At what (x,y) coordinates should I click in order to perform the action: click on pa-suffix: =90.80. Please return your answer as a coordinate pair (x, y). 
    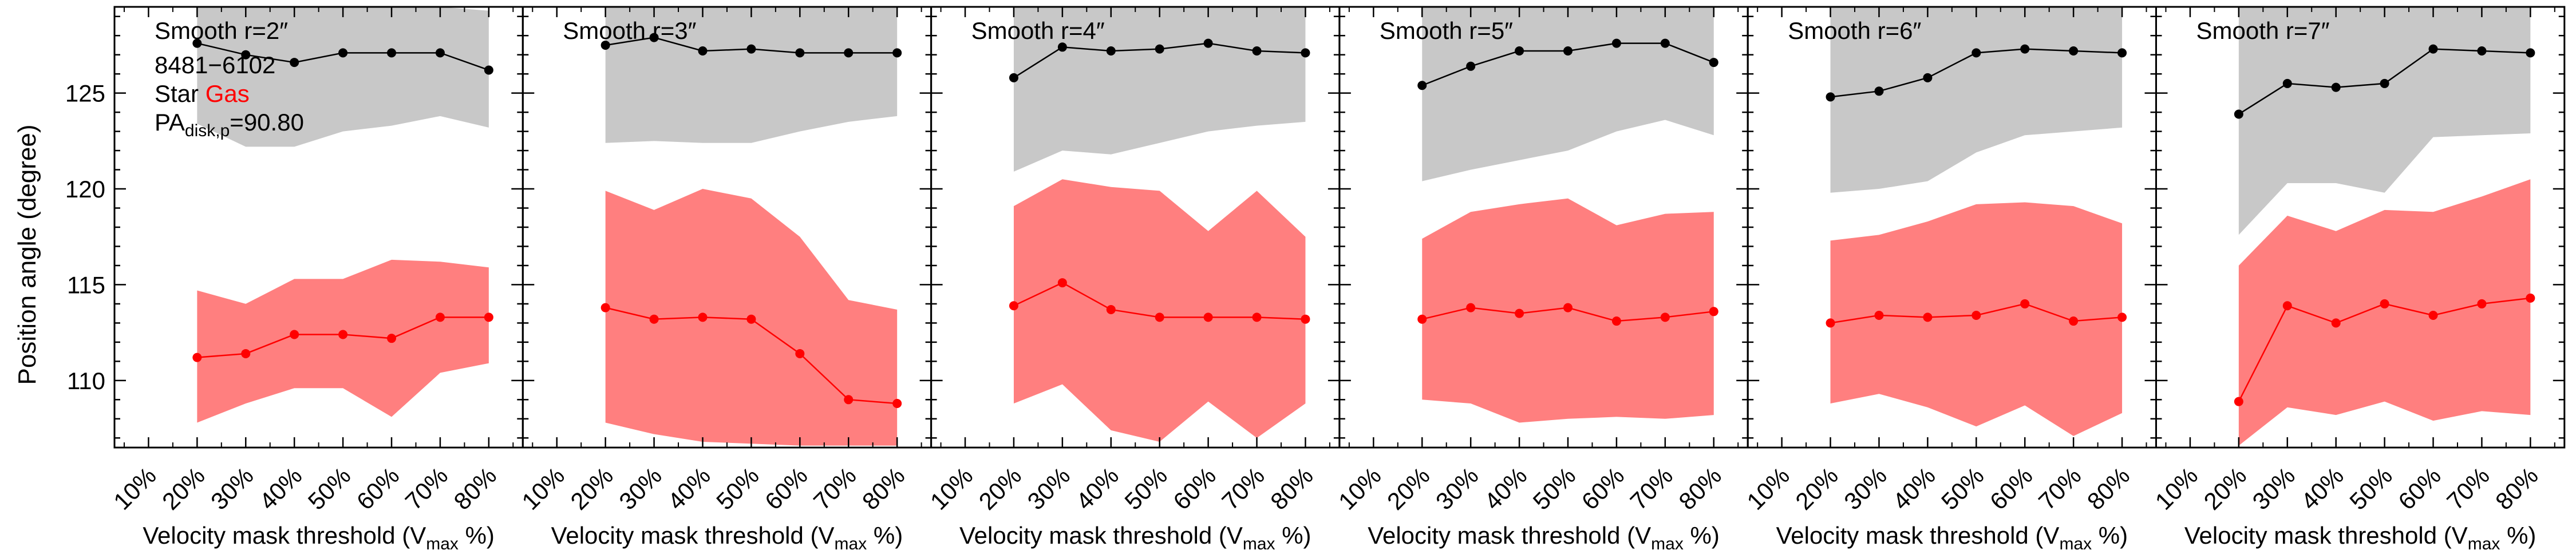
    Looking at the image, I should click on (267, 122).